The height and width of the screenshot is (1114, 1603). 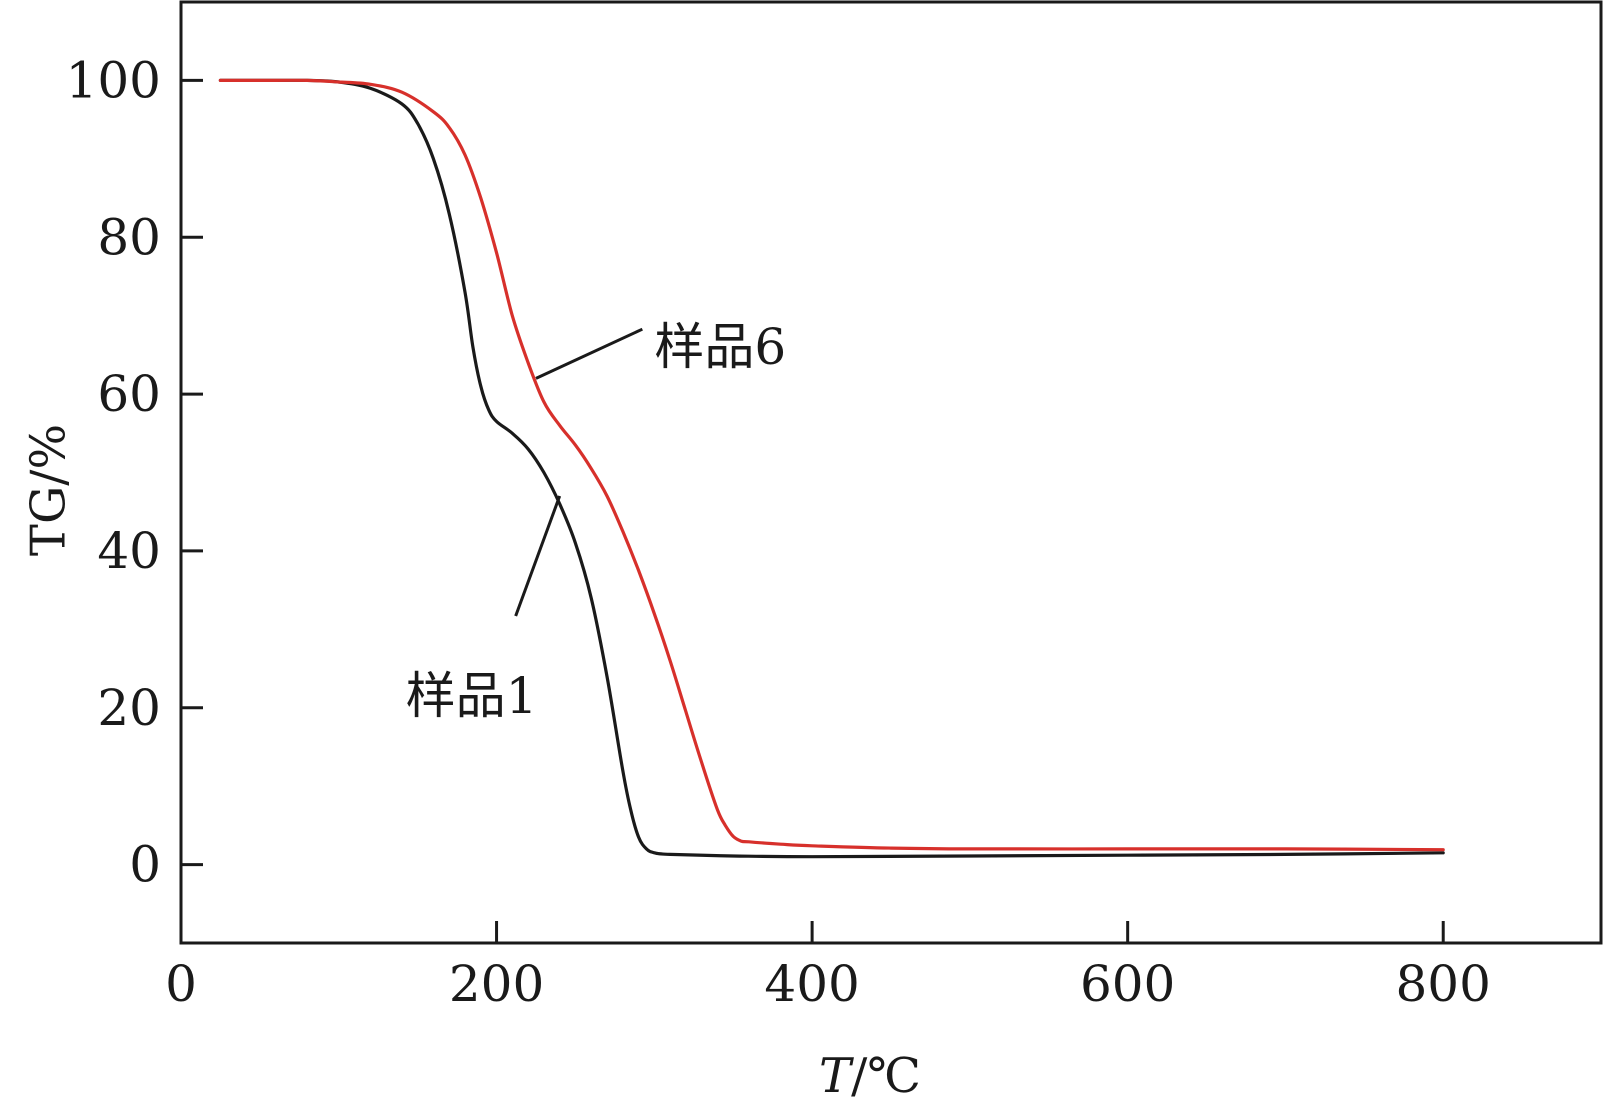 I want to click on y-tick-label: 40, so click(x=129, y=551).